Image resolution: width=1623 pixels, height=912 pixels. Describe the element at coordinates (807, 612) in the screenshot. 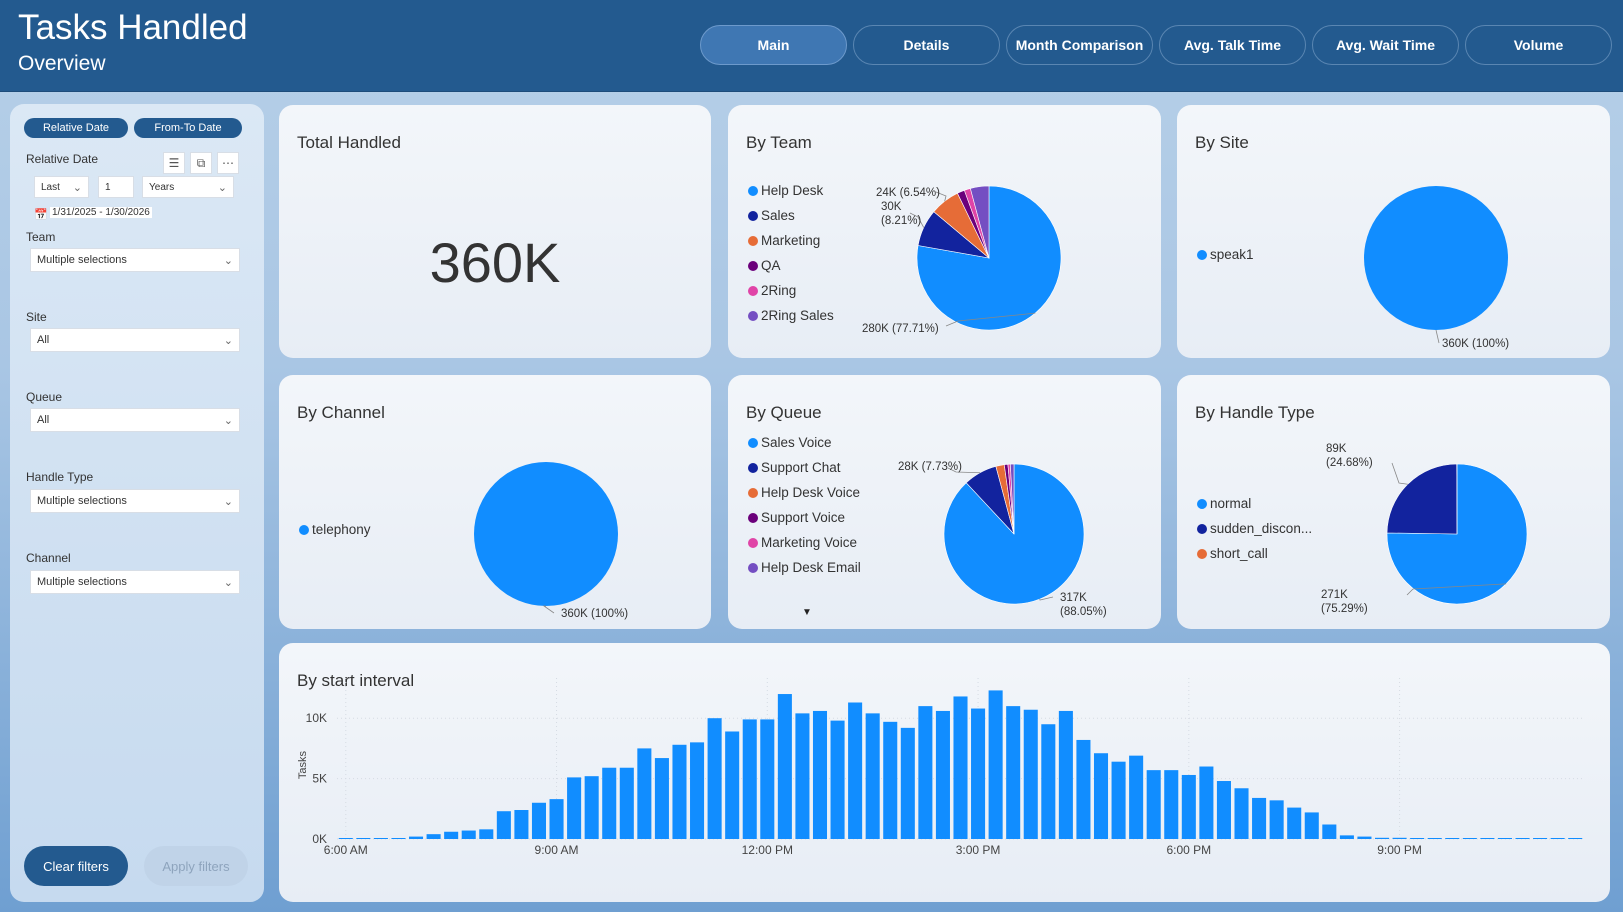

I see `legend-scroll-down-icon: ▼` at that location.